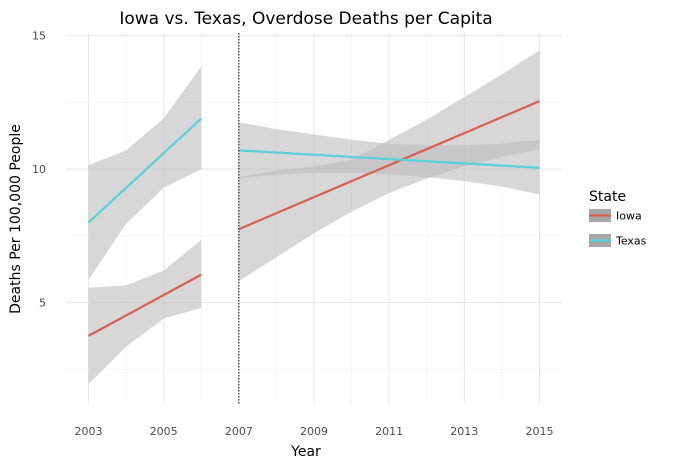  What do you see at coordinates (389, 431) in the screenshot?
I see `x-tick-label: 2011` at bounding box center [389, 431].